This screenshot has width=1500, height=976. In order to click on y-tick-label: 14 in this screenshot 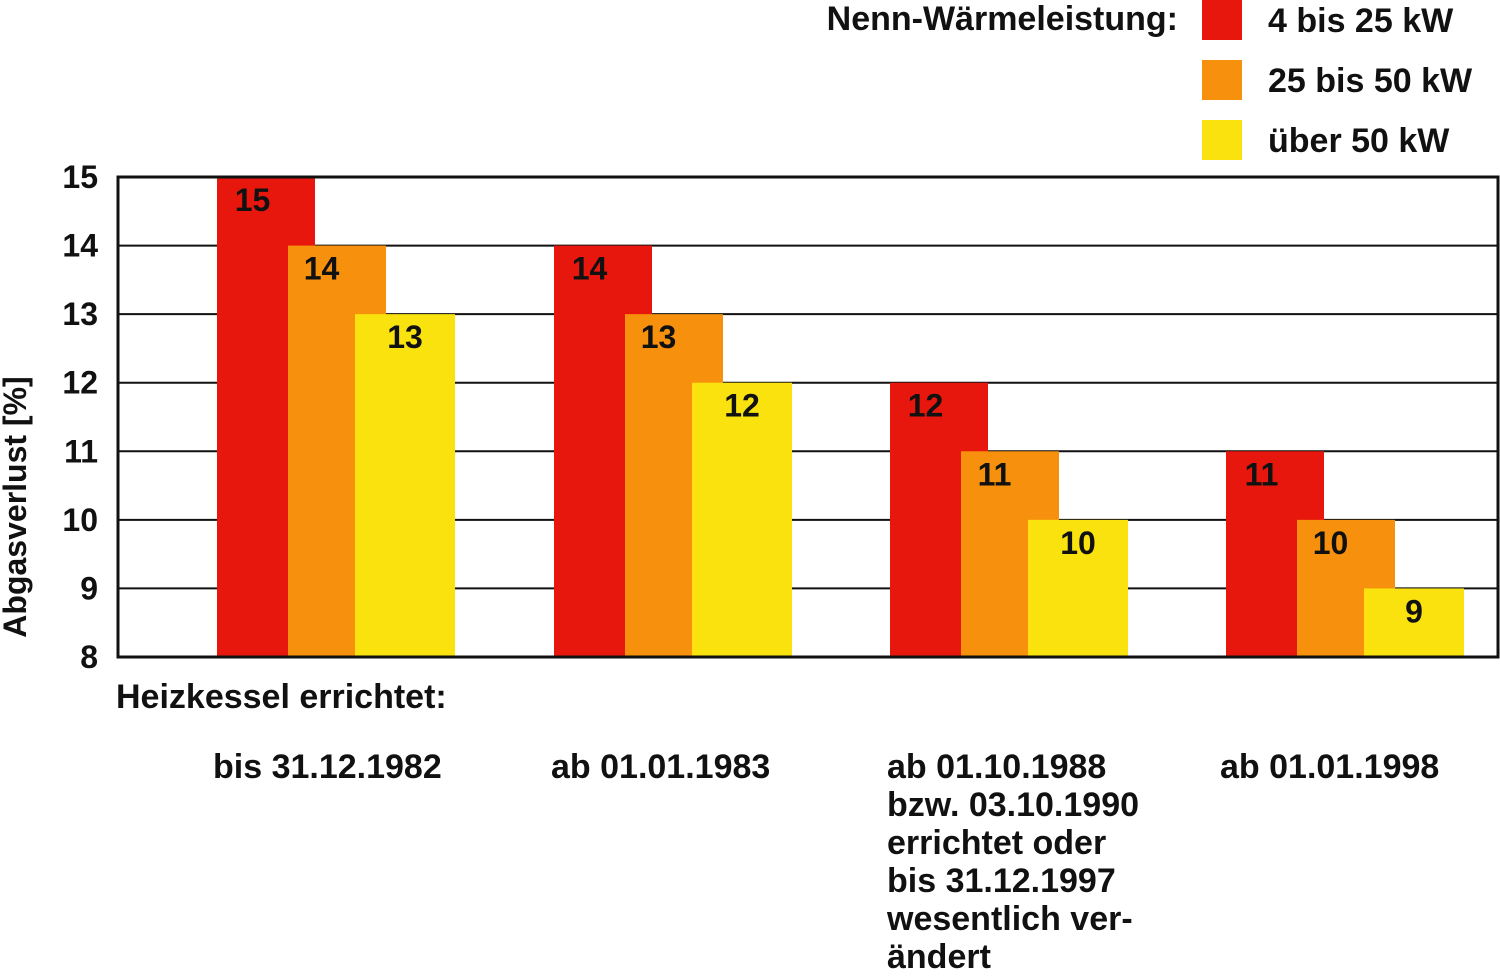, I will do `click(80, 246)`.